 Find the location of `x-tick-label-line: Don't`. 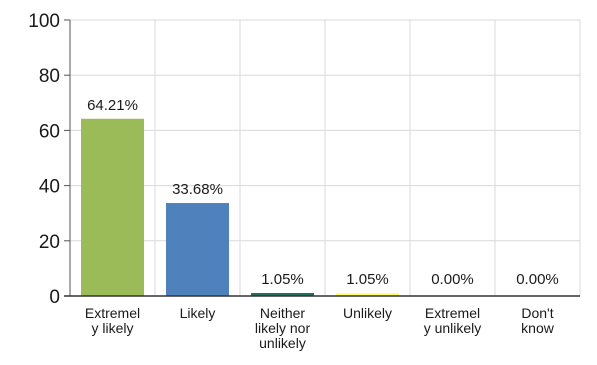

x-tick-label-line: Don't is located at coordinates (537, 313).